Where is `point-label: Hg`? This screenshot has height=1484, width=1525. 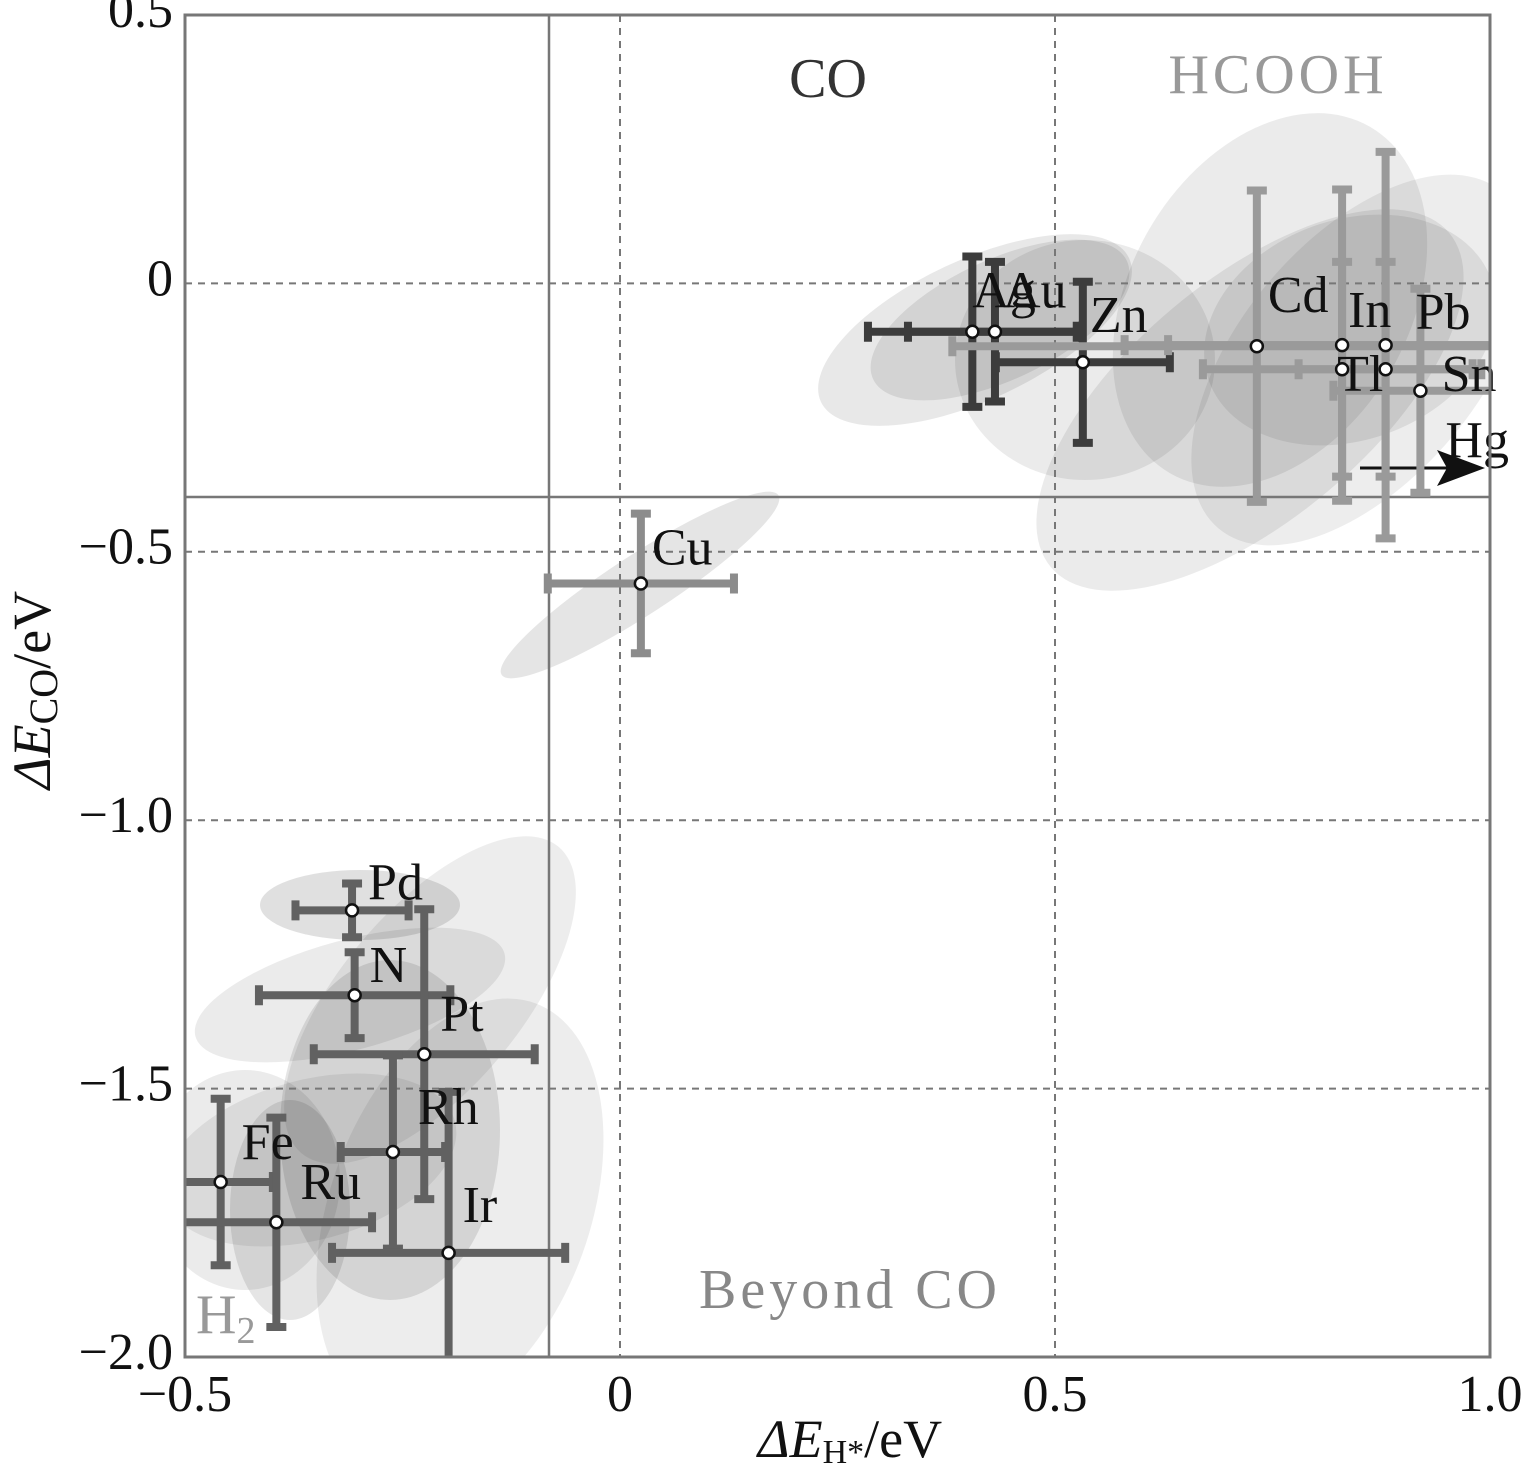
point-label: Hg is located at coordinates (1477, 441).